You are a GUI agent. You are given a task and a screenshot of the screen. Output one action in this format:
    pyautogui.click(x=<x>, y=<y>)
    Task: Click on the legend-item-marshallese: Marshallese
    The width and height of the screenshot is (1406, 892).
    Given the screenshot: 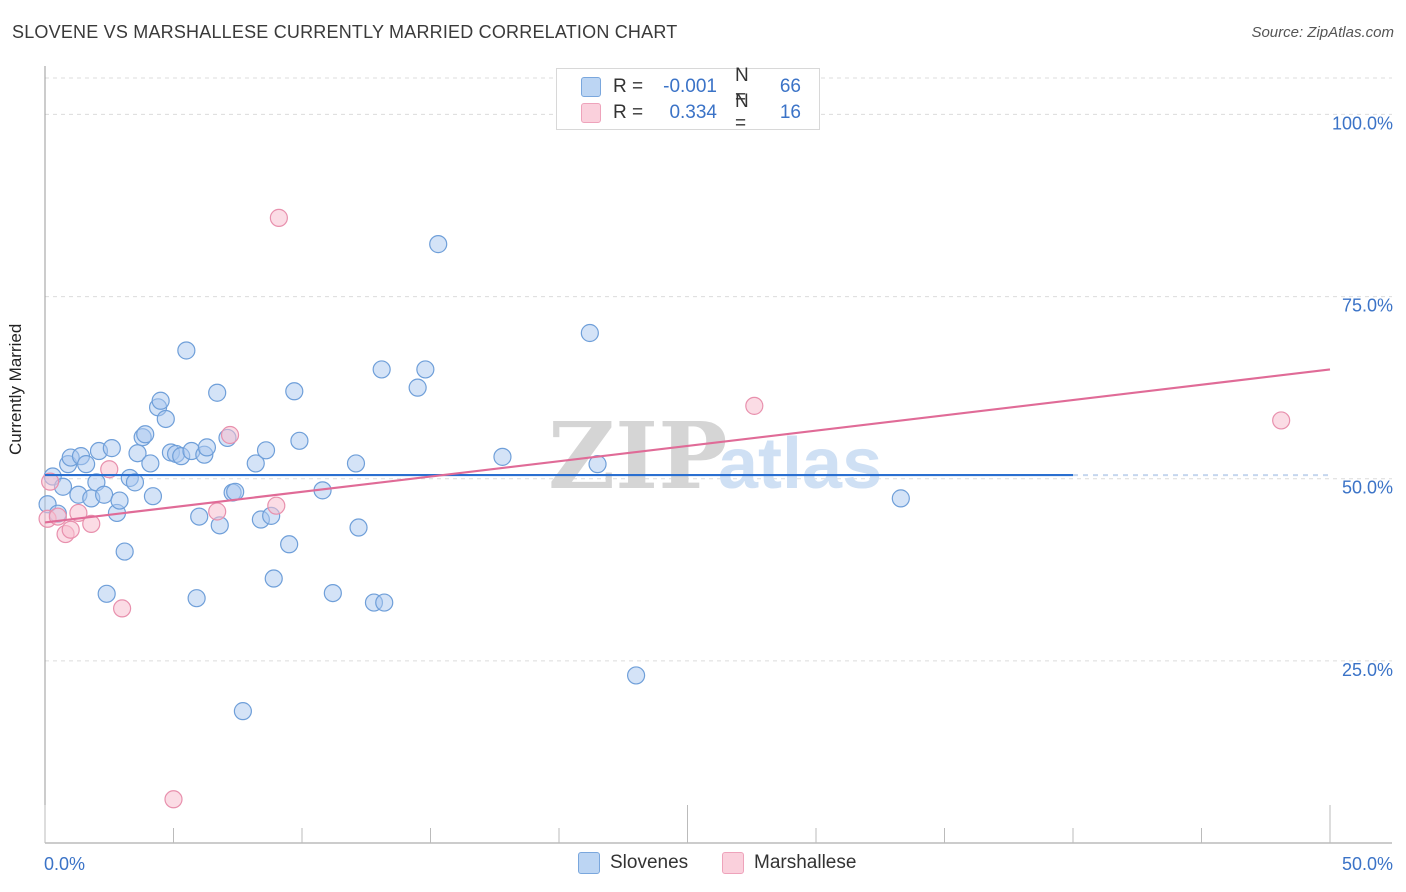 What is the action you would take?
    pyautogui.click(x=789, y=863)
    